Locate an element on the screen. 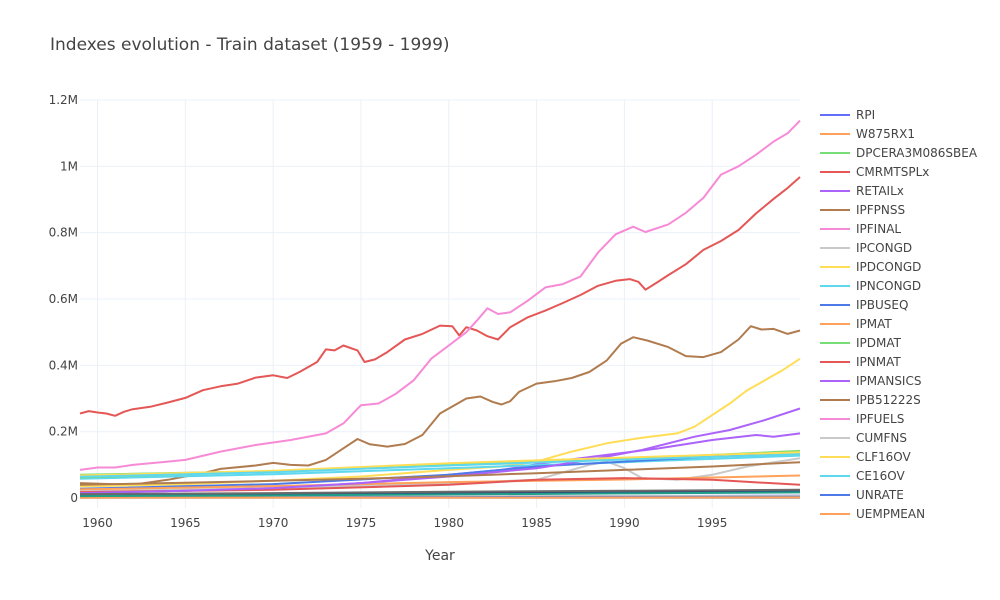 This screenshot has height=600, width=1000. legend-item-ipdmat: IPDMAT is located at coordinates (861, 343).